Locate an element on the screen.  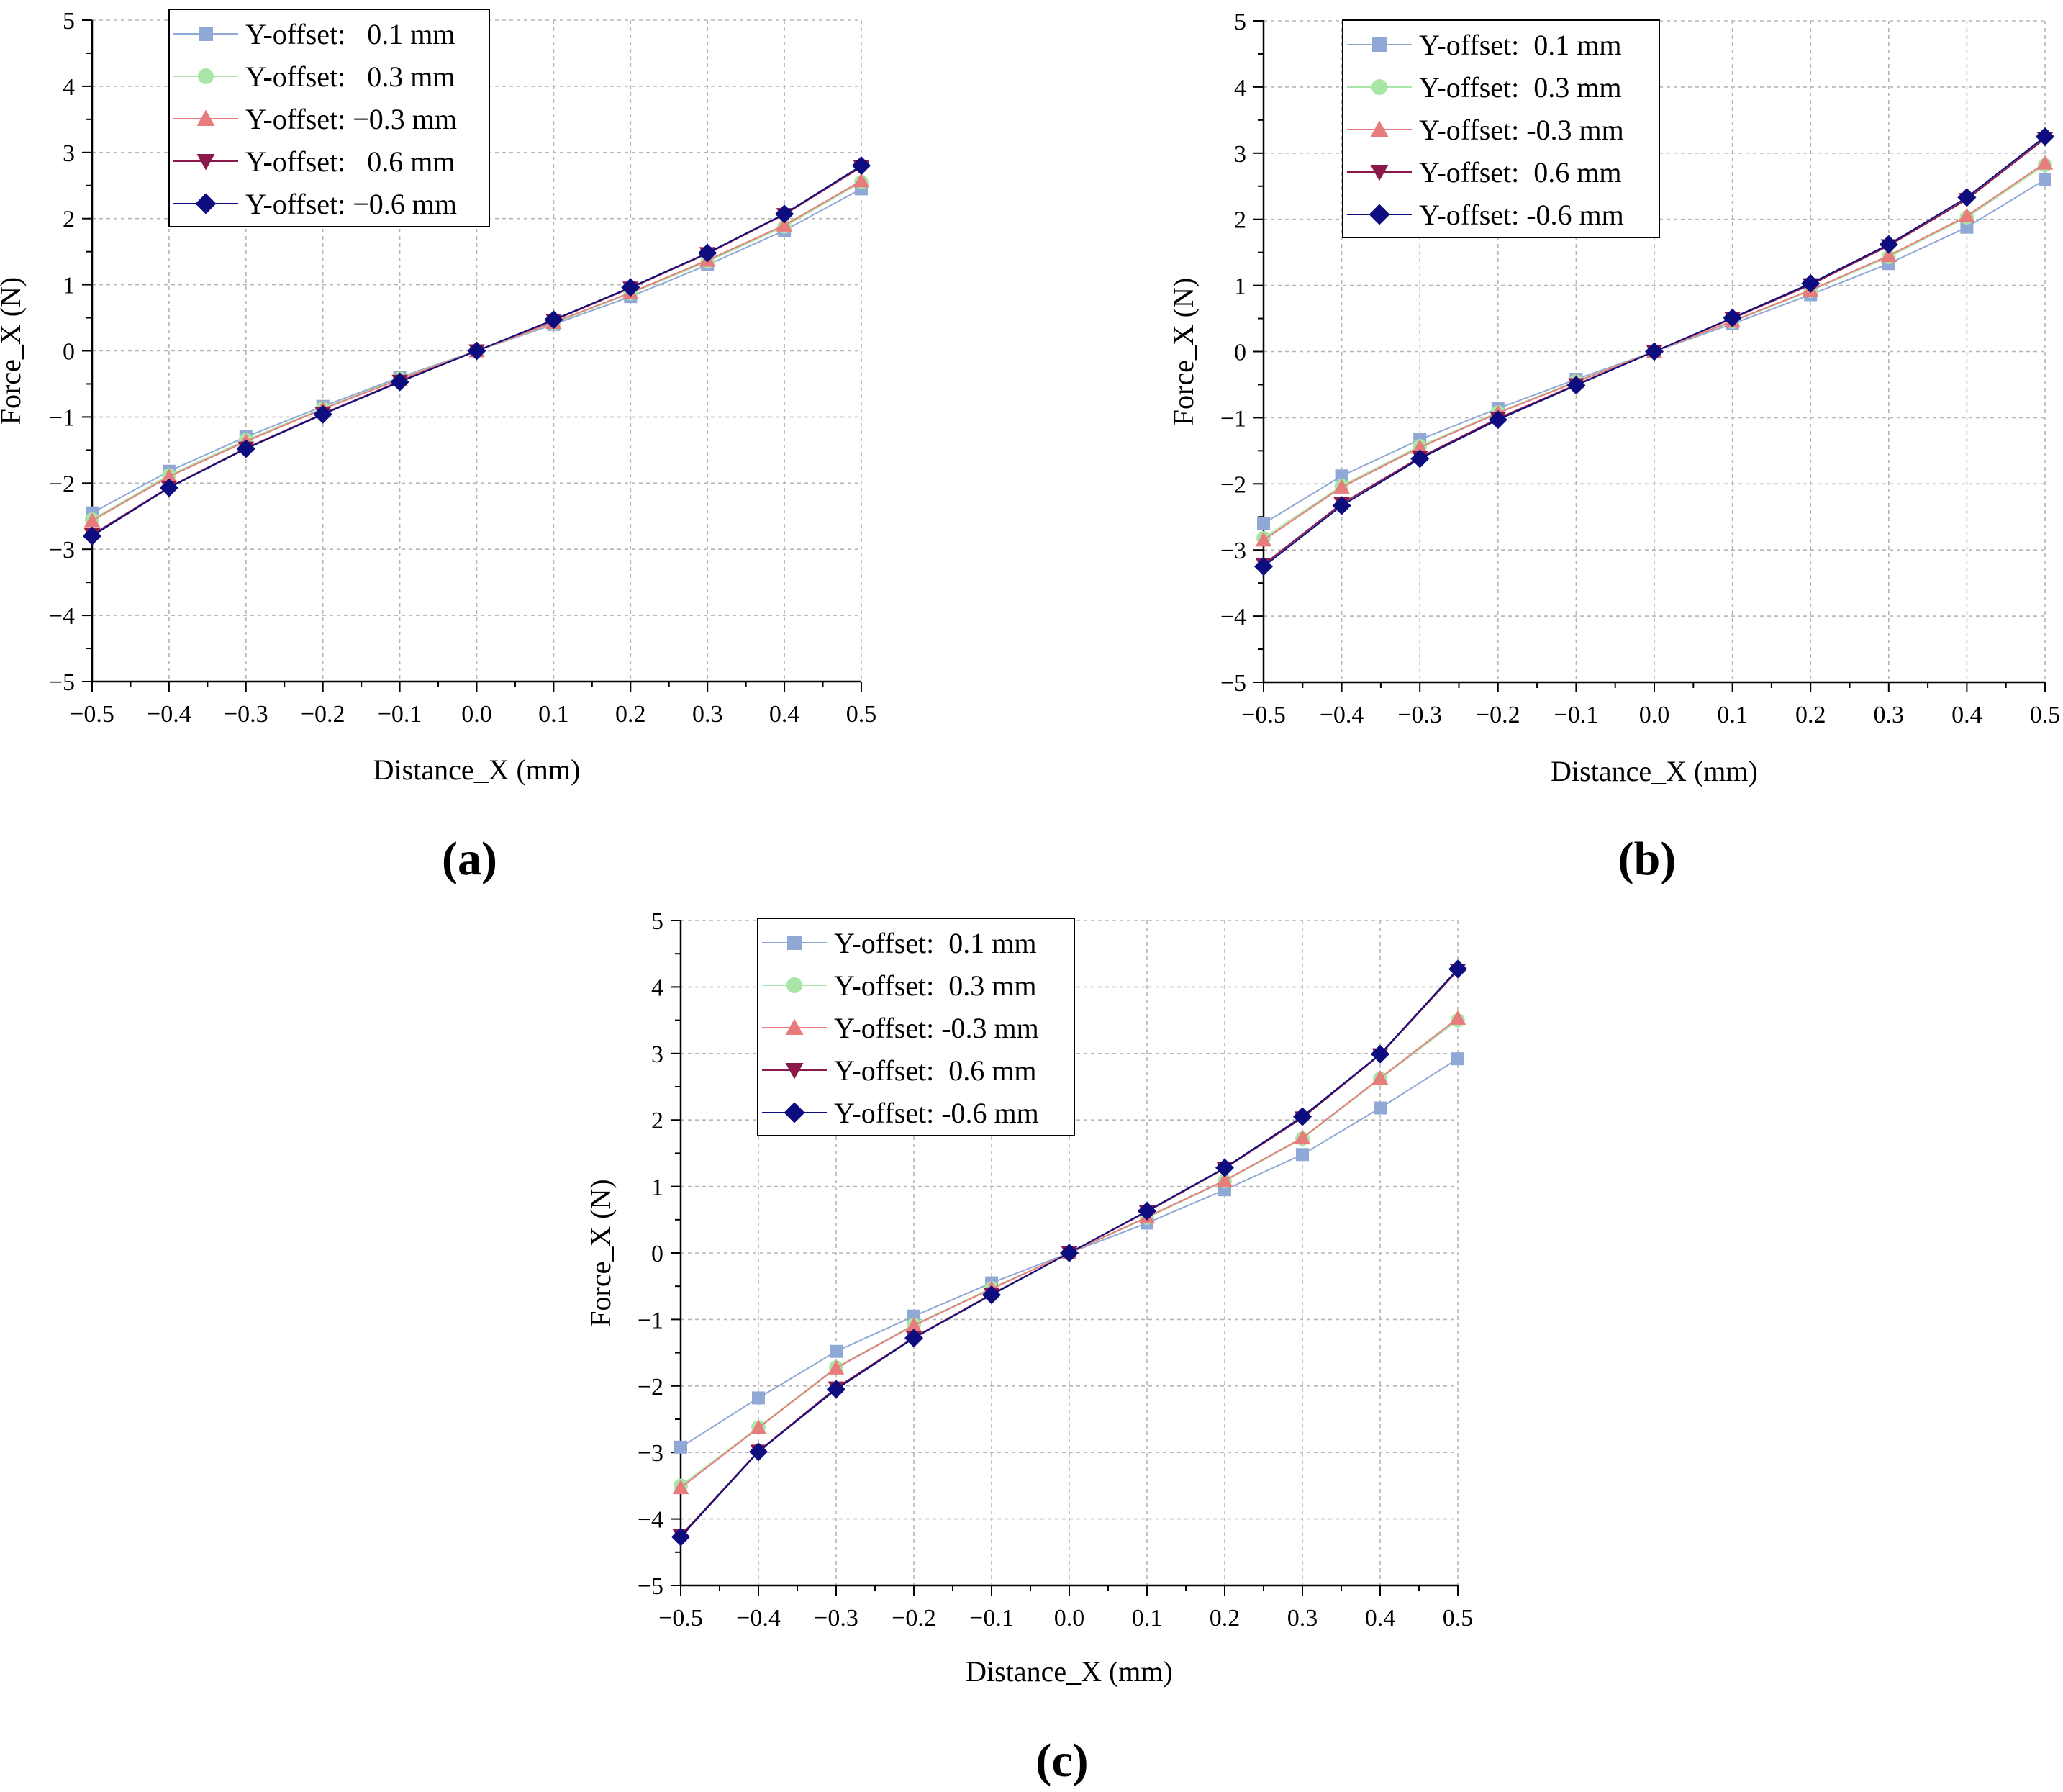
y-tick-label: −3 is located at coordinates (1233, 551).